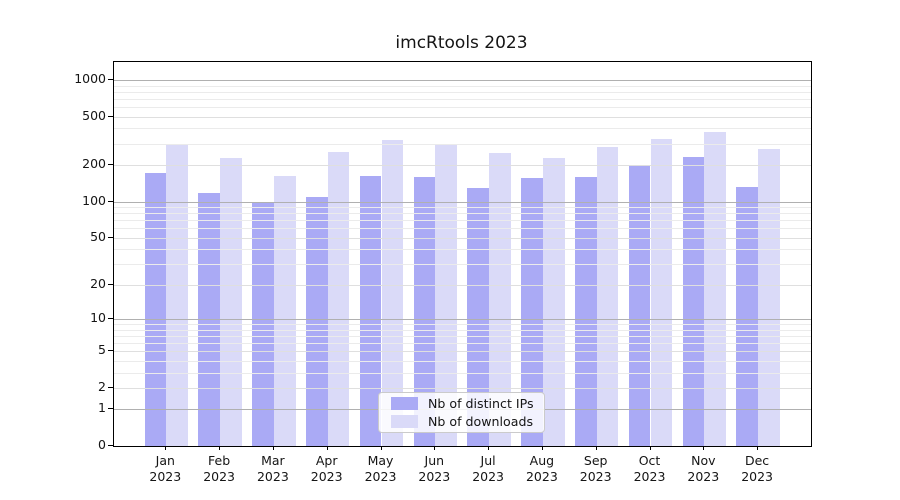 Image resolution: width=900 pixels, height=500 pixels. I want to click on x-tick-label-nov: Nov 2023, so click(703, 468).